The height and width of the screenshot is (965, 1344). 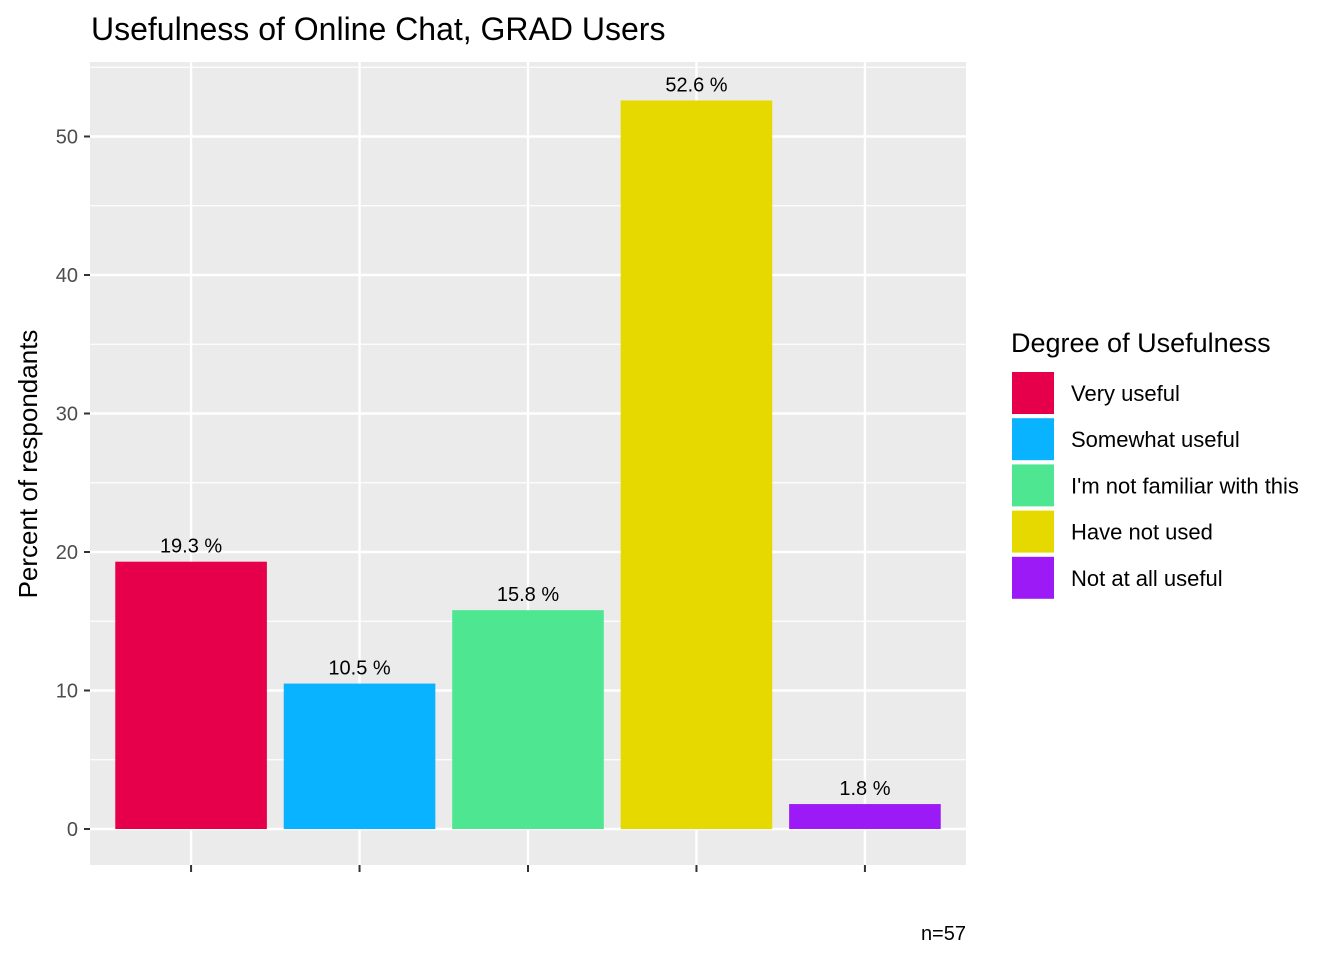 I want to click on bar-value-label: 10.5 %, so click(x=359, y=669).